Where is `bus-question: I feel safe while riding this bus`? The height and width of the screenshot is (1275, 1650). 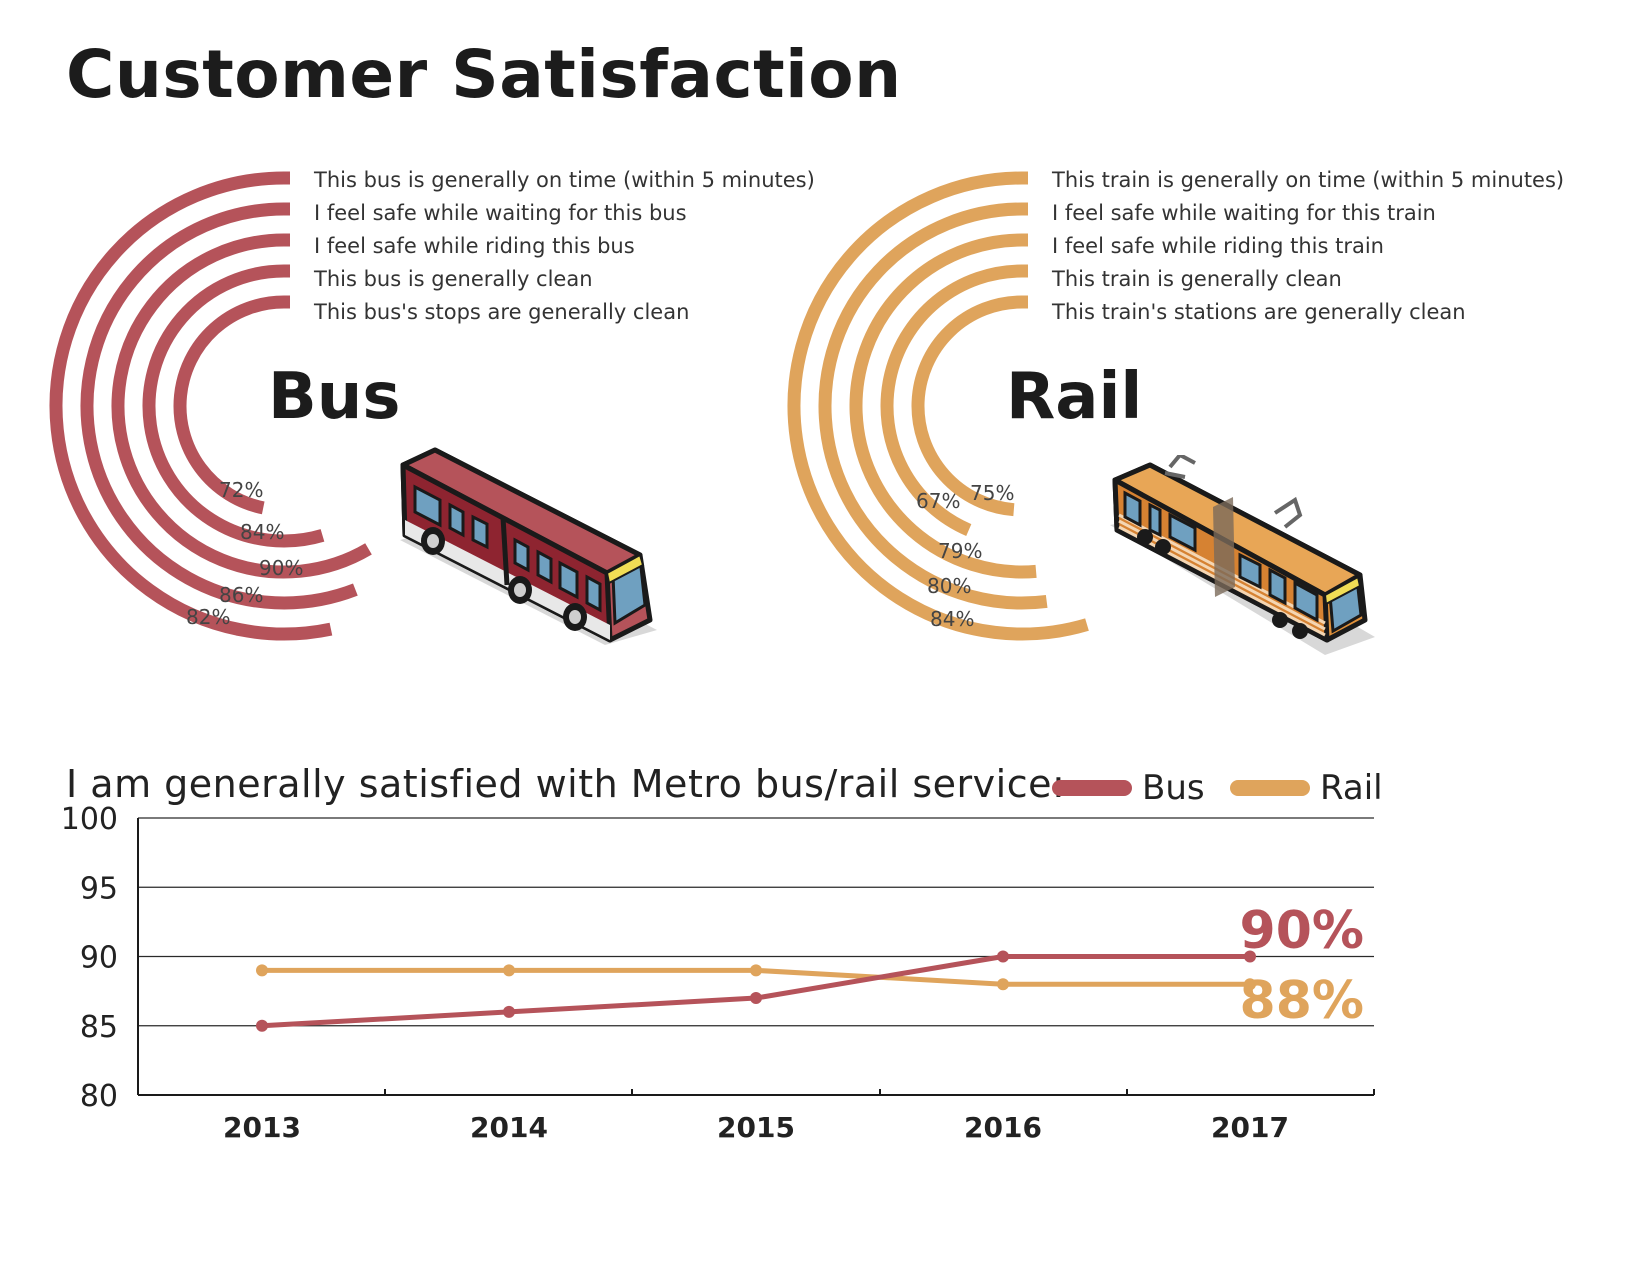 bus-question: I feel safe while riding this bus is located at coordinates (474, 246).